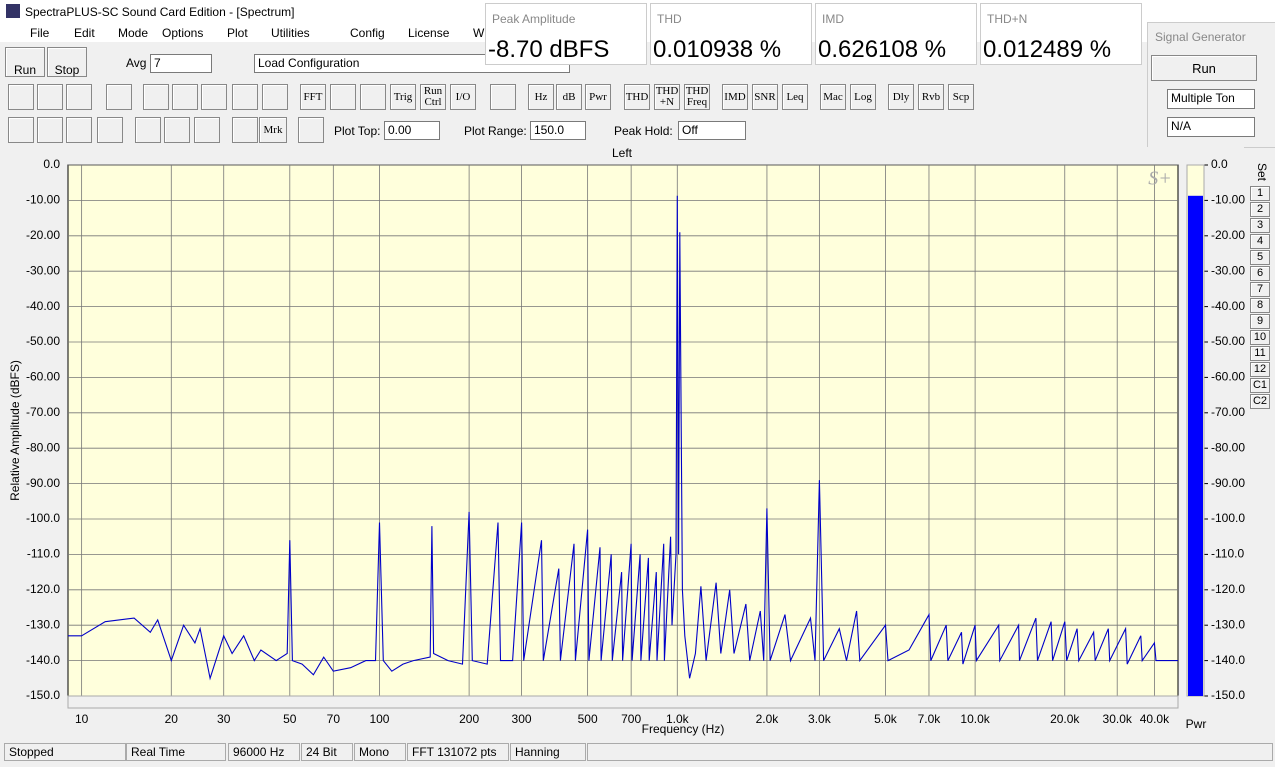 The width and height of the screenshot is (1275, 767). I want to click on x-tick-label: 100, so click(379, 719).